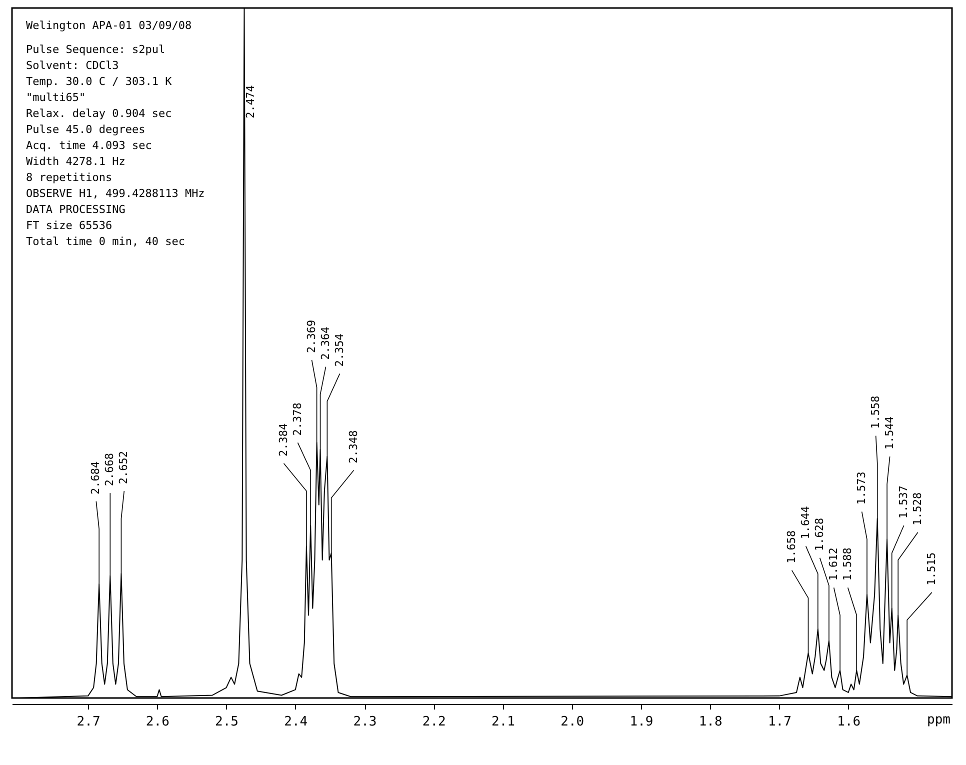  What do you see at coordinates (105, 241) in the screenshot?
I see `annotation: Total time 0 min, 40 sec` at bounding box center [105, 241].